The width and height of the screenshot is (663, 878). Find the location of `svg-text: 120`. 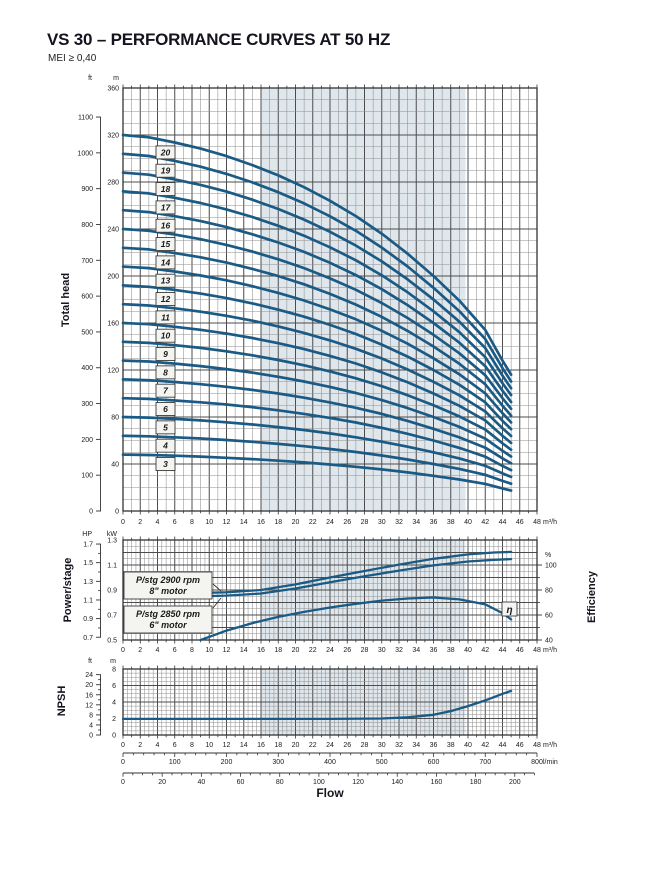

svg-text: 120 is located at coordinates (358, 782).